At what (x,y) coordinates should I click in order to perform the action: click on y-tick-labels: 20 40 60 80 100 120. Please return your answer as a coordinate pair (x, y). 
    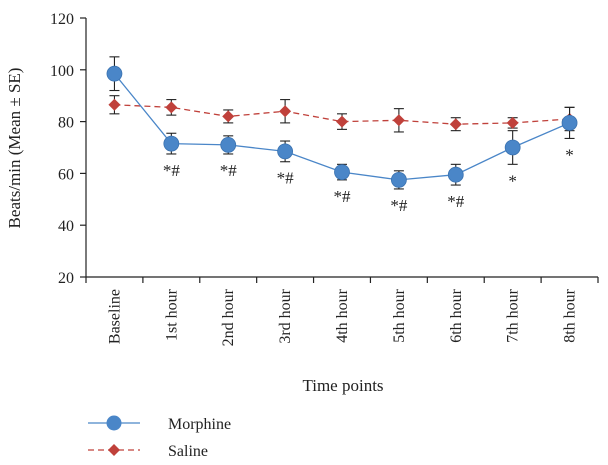
    Looking at the image, I should click on (62, 149).